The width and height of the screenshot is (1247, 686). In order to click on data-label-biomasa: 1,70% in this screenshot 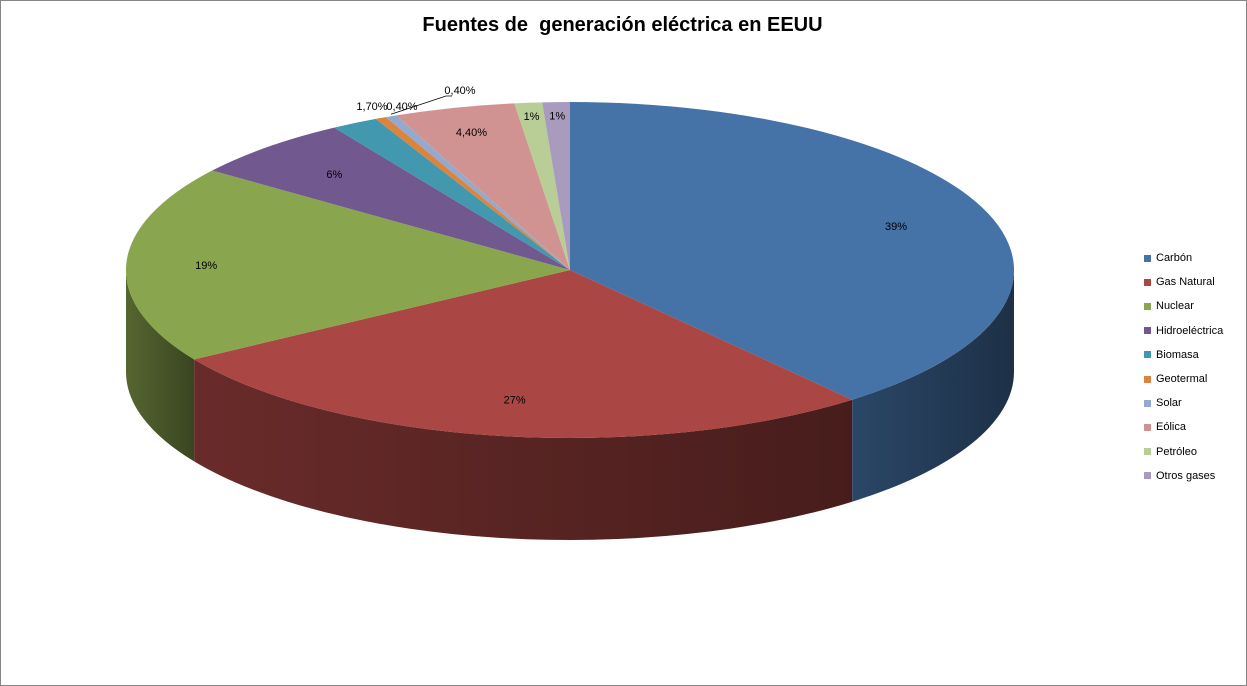, I will do `click(371, 107)`.